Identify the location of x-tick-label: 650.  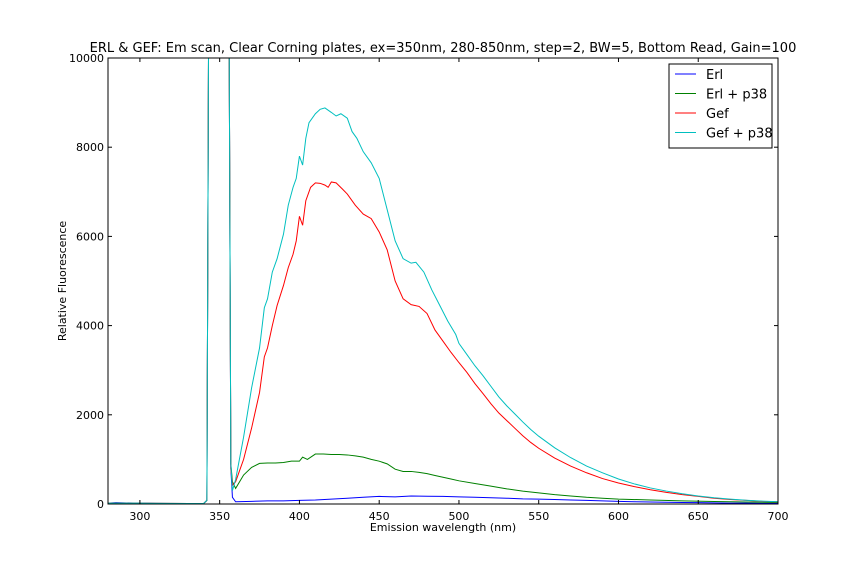
(698, 516).